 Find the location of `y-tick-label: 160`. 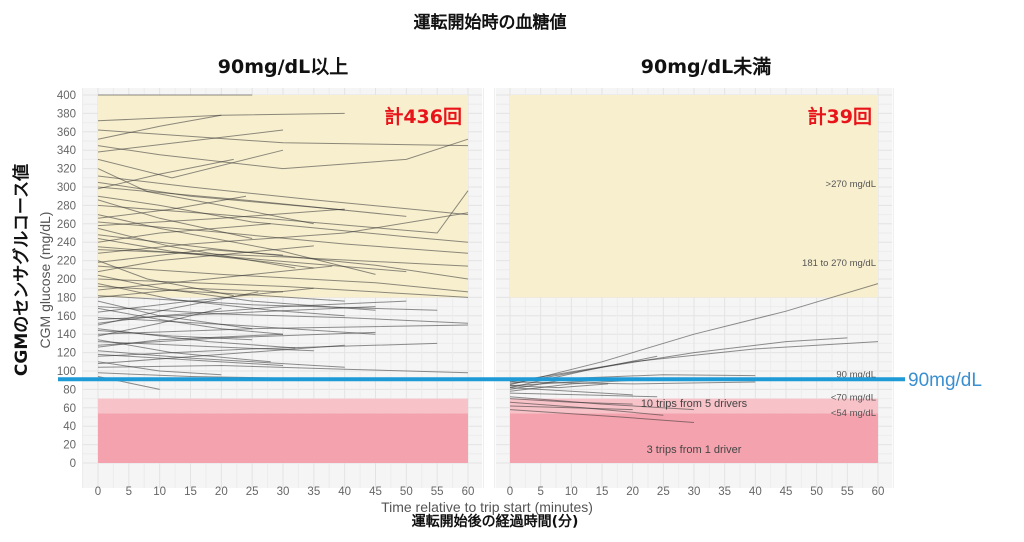

y-tick-label: 160 is located at coordinates (66, 317).